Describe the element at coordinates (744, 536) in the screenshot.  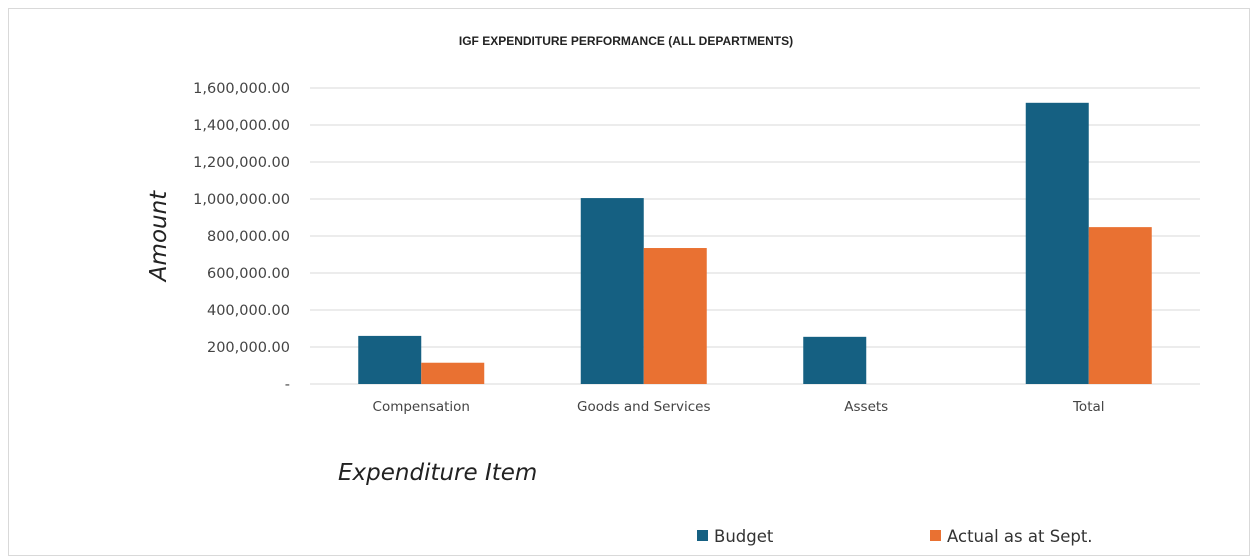
I see `legend-label-budget: Budget` at that location.